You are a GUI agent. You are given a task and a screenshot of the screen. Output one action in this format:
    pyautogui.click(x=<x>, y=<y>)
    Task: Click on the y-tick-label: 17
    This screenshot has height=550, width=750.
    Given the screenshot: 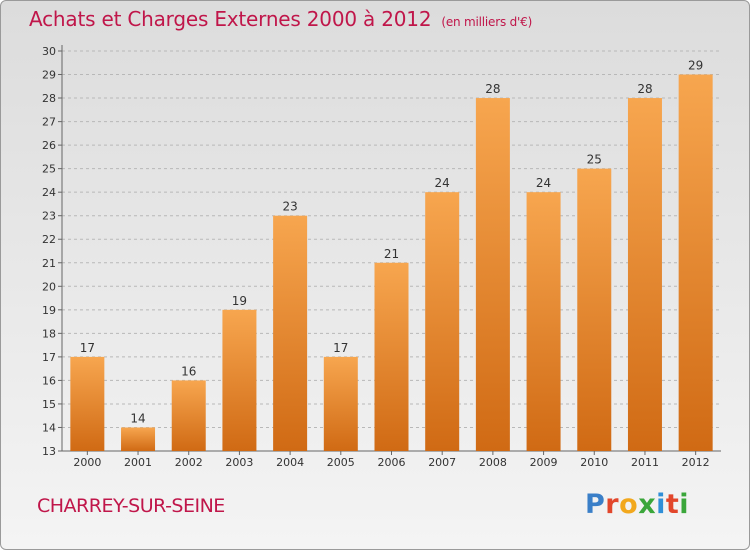 What is the action you would take?
    pyautogui.click(x=49, y=357)
    